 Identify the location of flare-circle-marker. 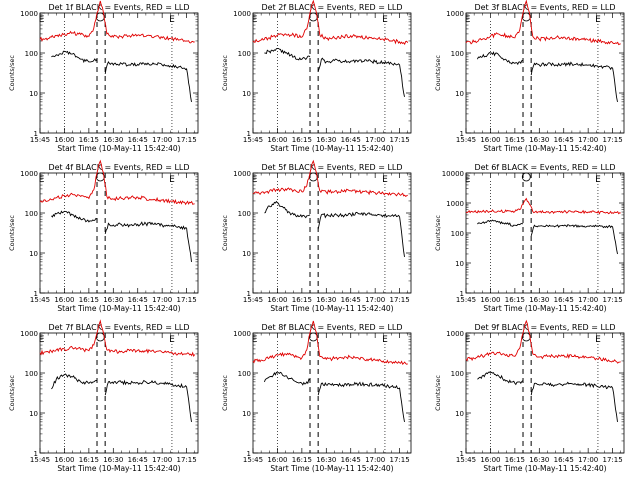
(526, 177).